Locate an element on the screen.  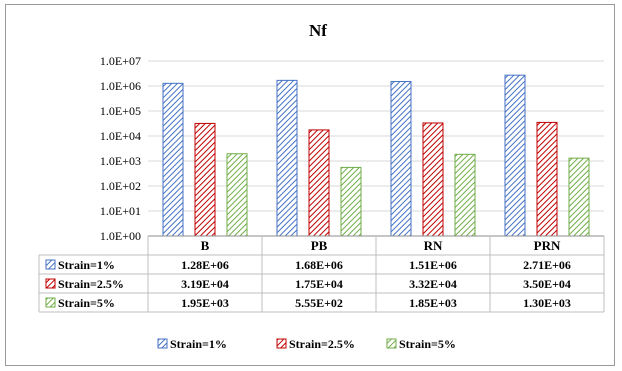
legend-entry: Strain=5% is located at coordinates (427, 344).